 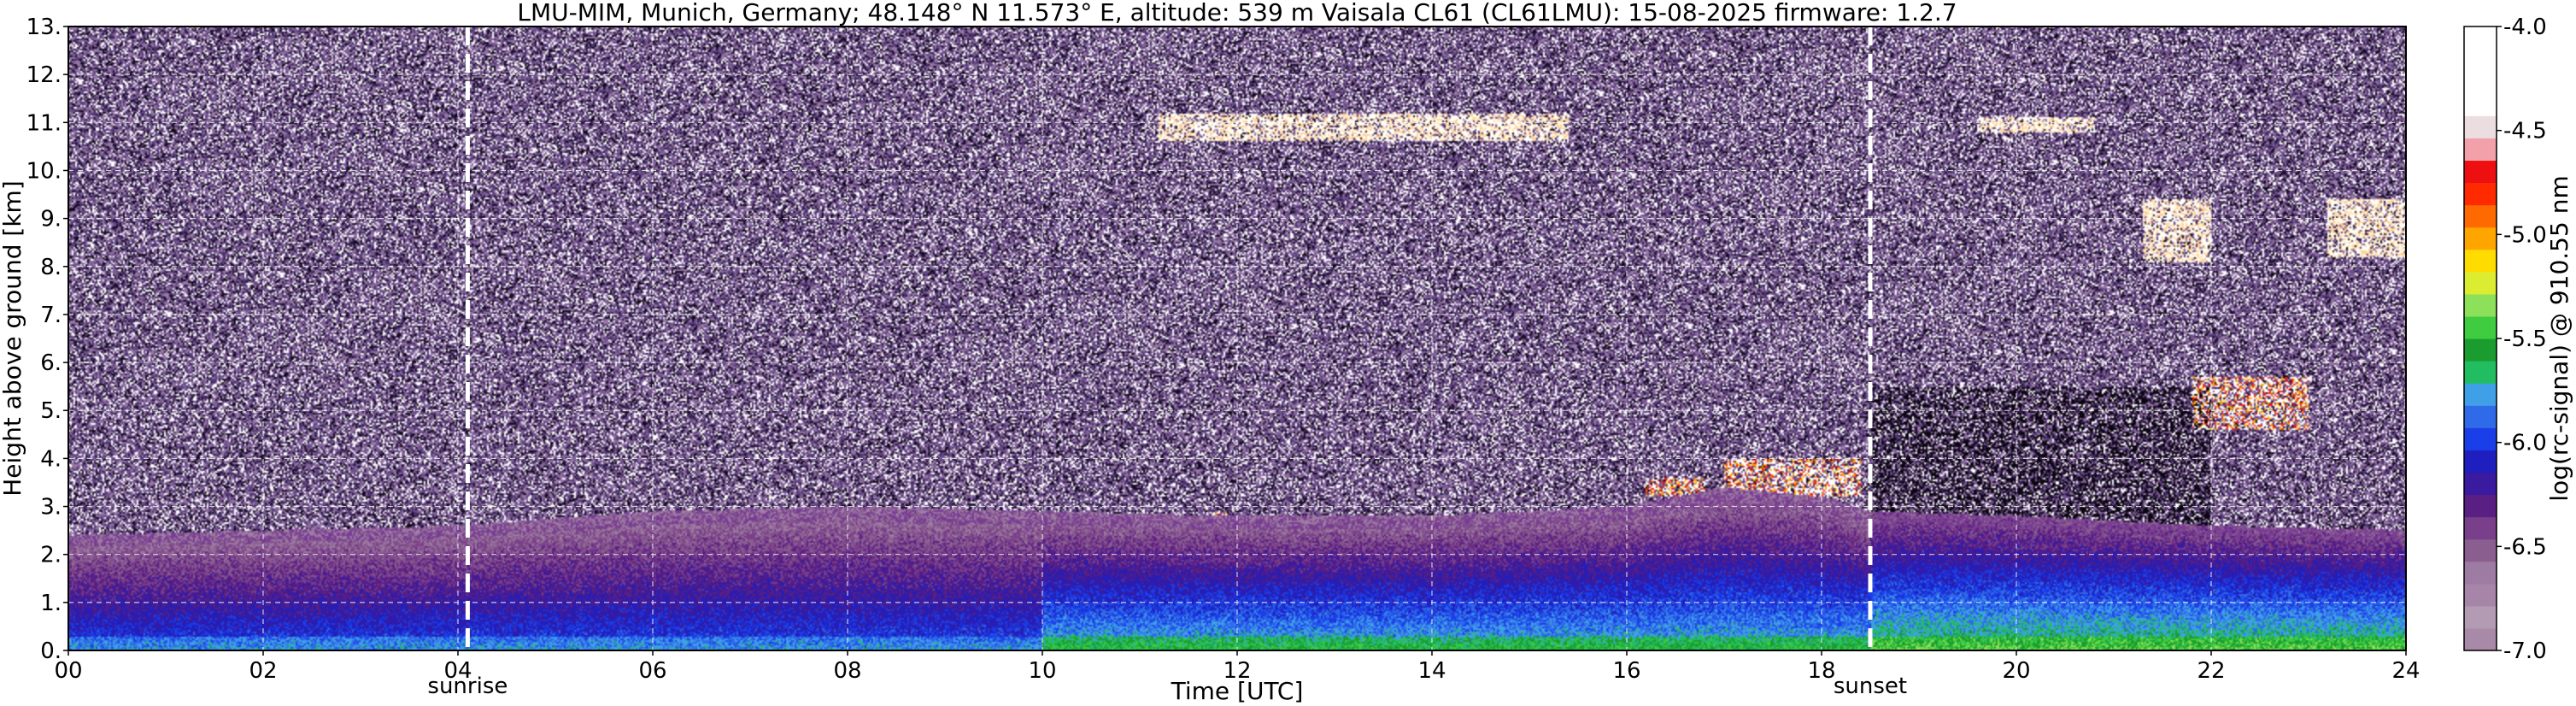 I want to click on sunset-label: sunset, so click(x=1870, y=686).